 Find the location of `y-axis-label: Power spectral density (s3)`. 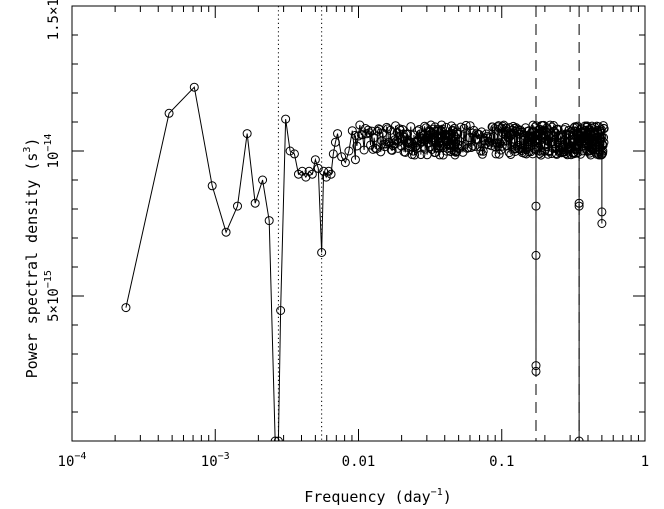

y-axis-label: Power spectral density (s3) is located at coordinates (31, 258).